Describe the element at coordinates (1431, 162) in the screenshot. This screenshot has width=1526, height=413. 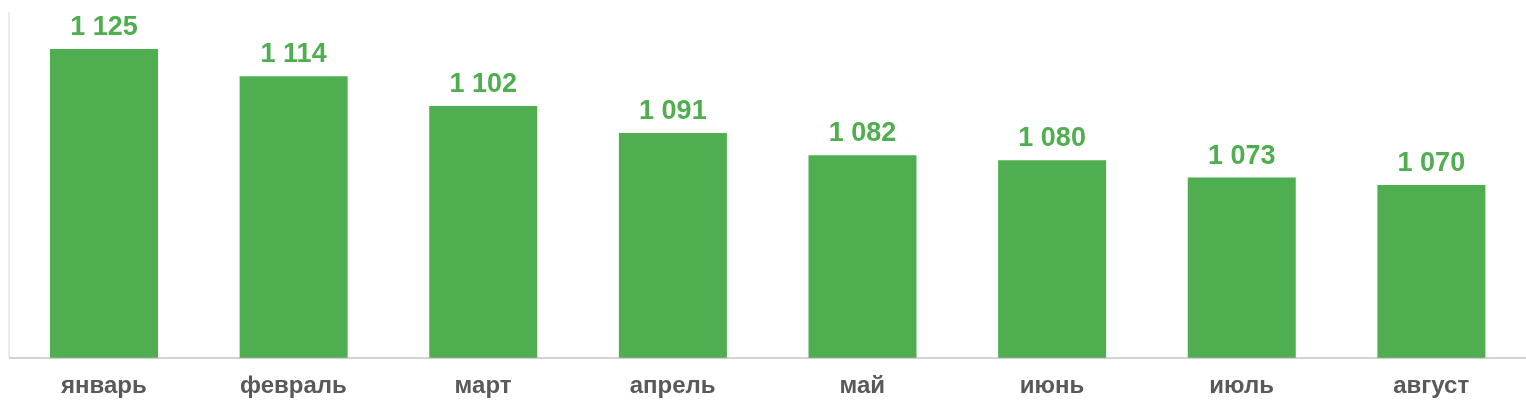
I see `data-label: 1 070` at that location.